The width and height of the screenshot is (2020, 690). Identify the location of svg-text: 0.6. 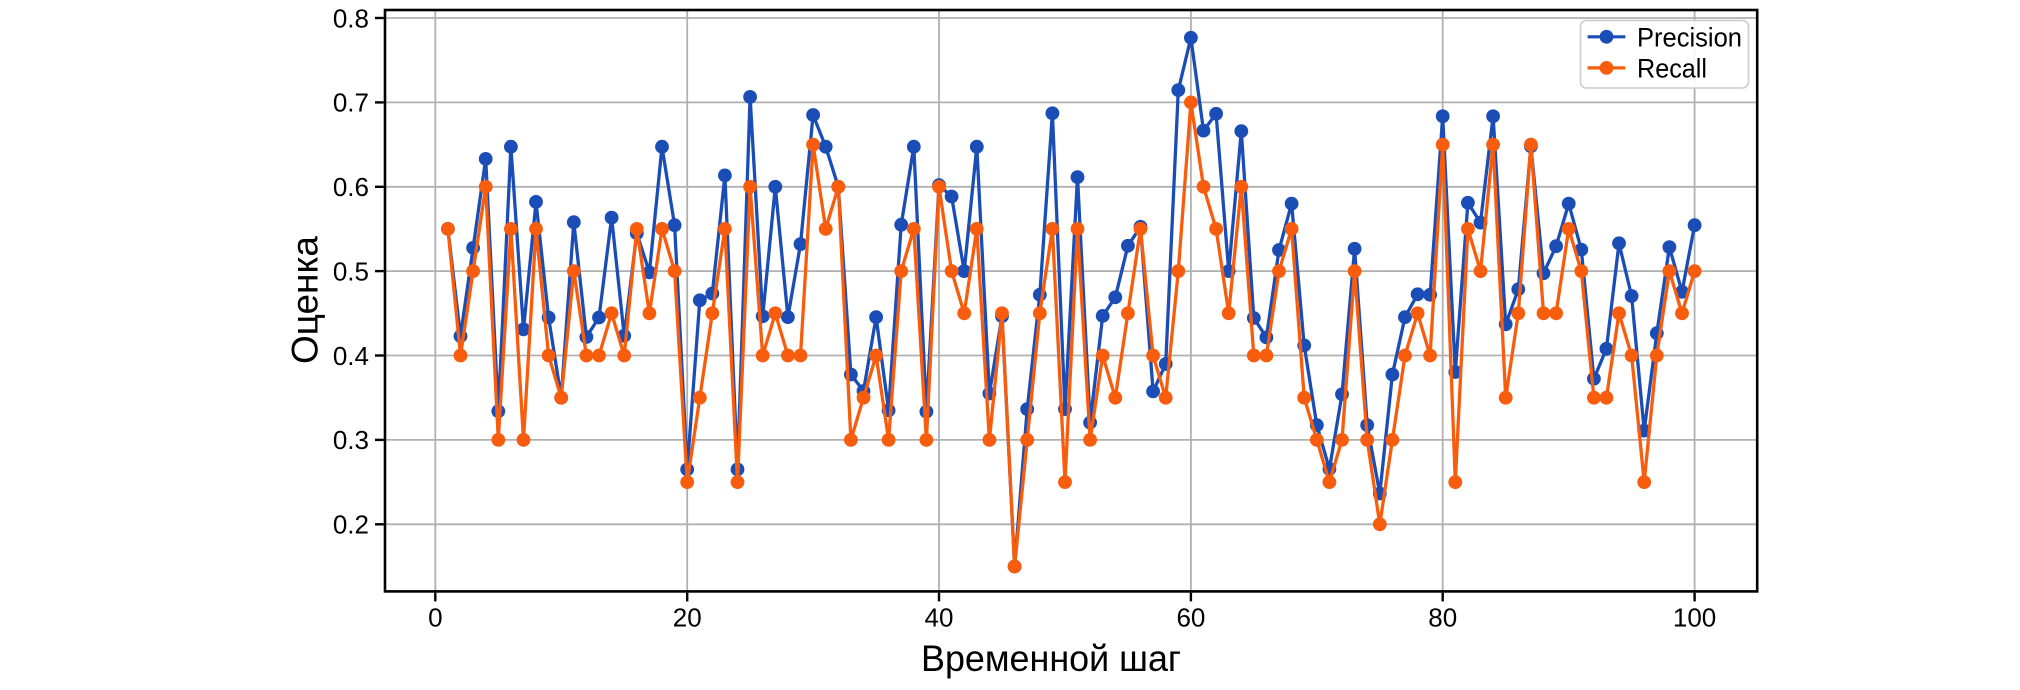
(351, 187).